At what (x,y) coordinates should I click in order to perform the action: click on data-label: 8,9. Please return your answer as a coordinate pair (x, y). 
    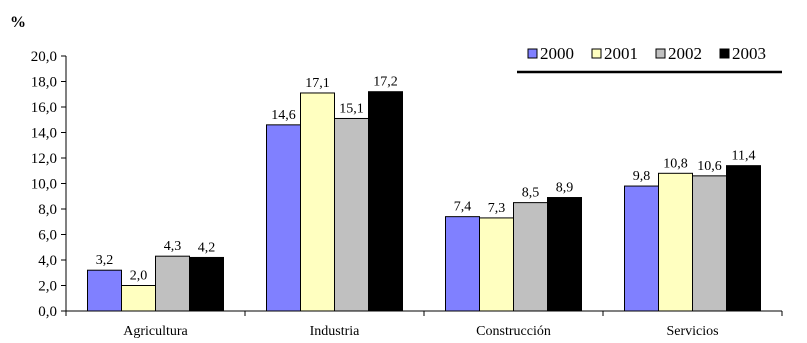
    Looking at the image, I should click on (565, 188).